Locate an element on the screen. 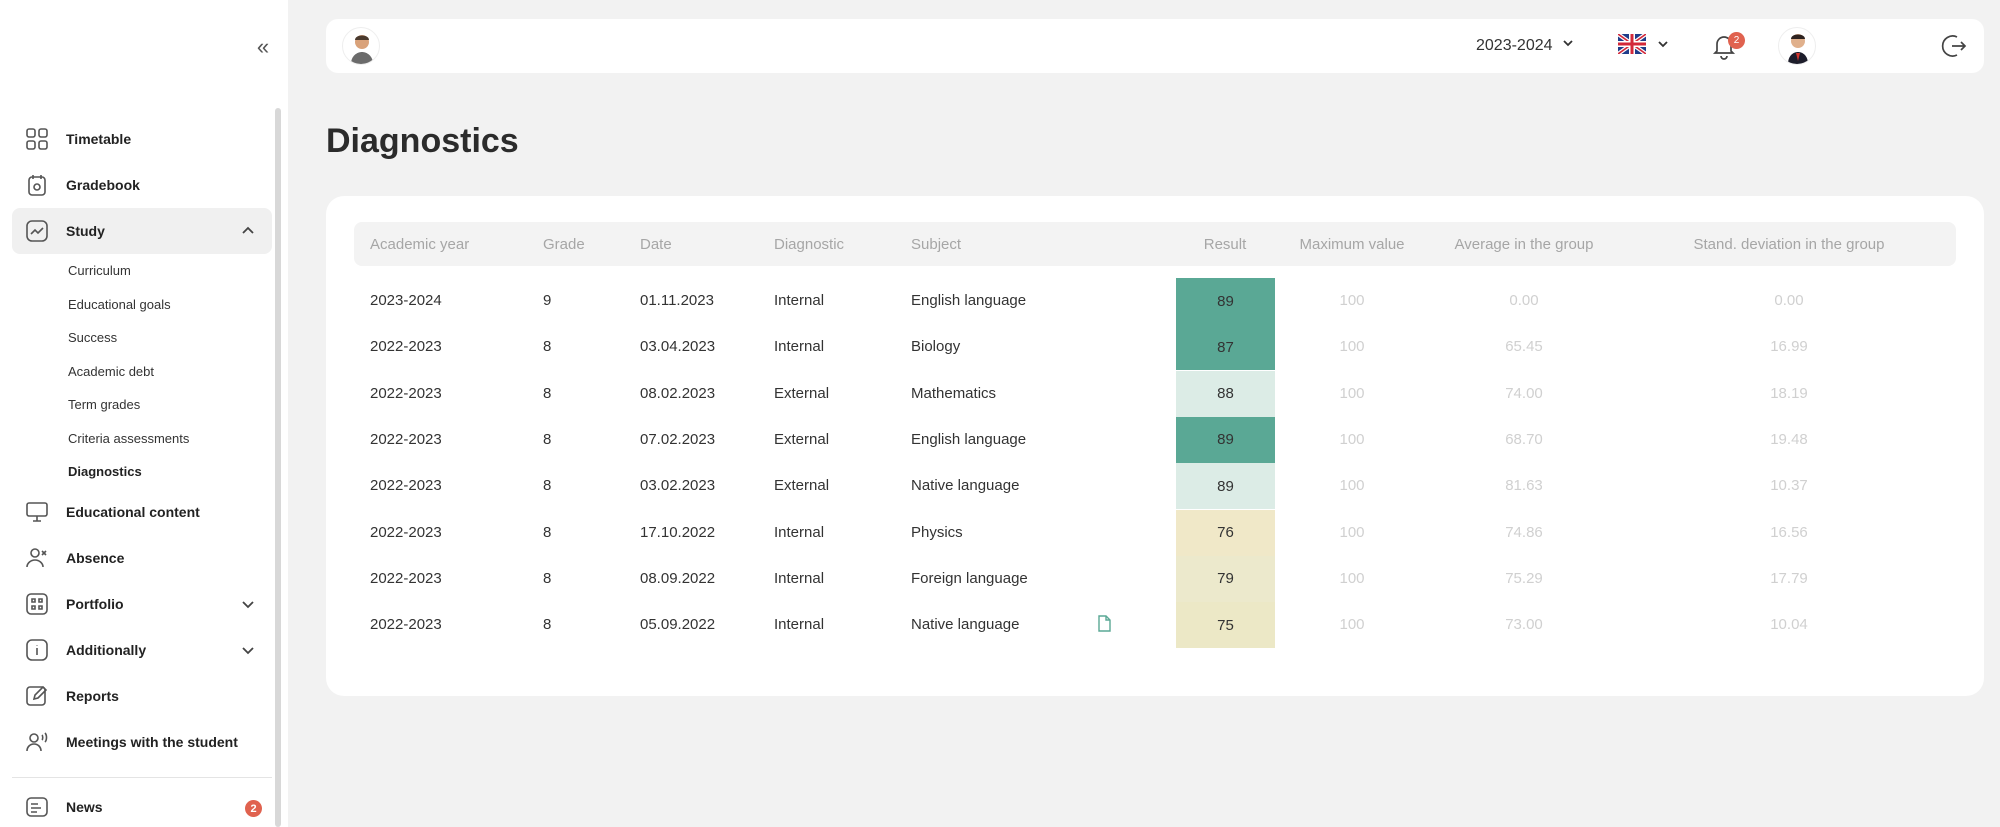  sidebar-item-meetings: Meetings with the student is located at coordinates (142, 742).